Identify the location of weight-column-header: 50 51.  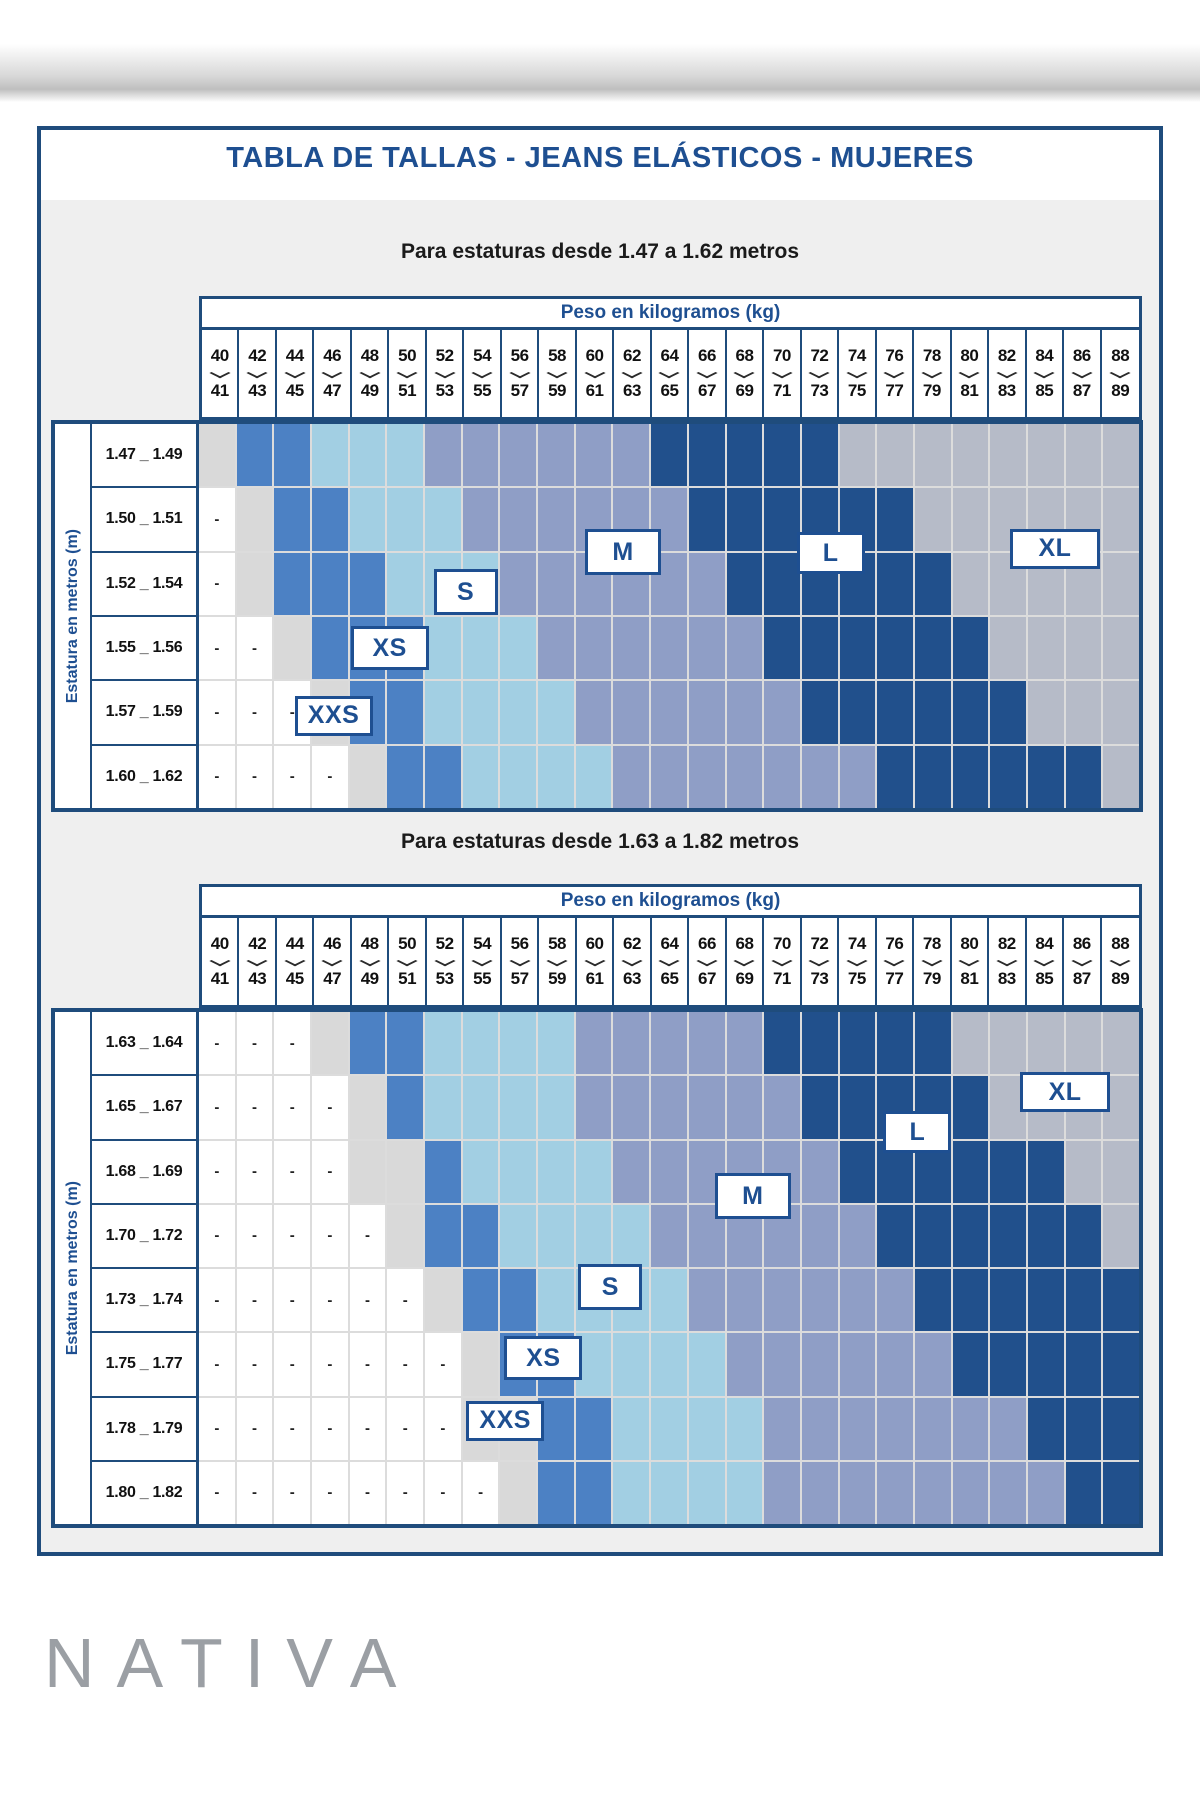
(408, 373).